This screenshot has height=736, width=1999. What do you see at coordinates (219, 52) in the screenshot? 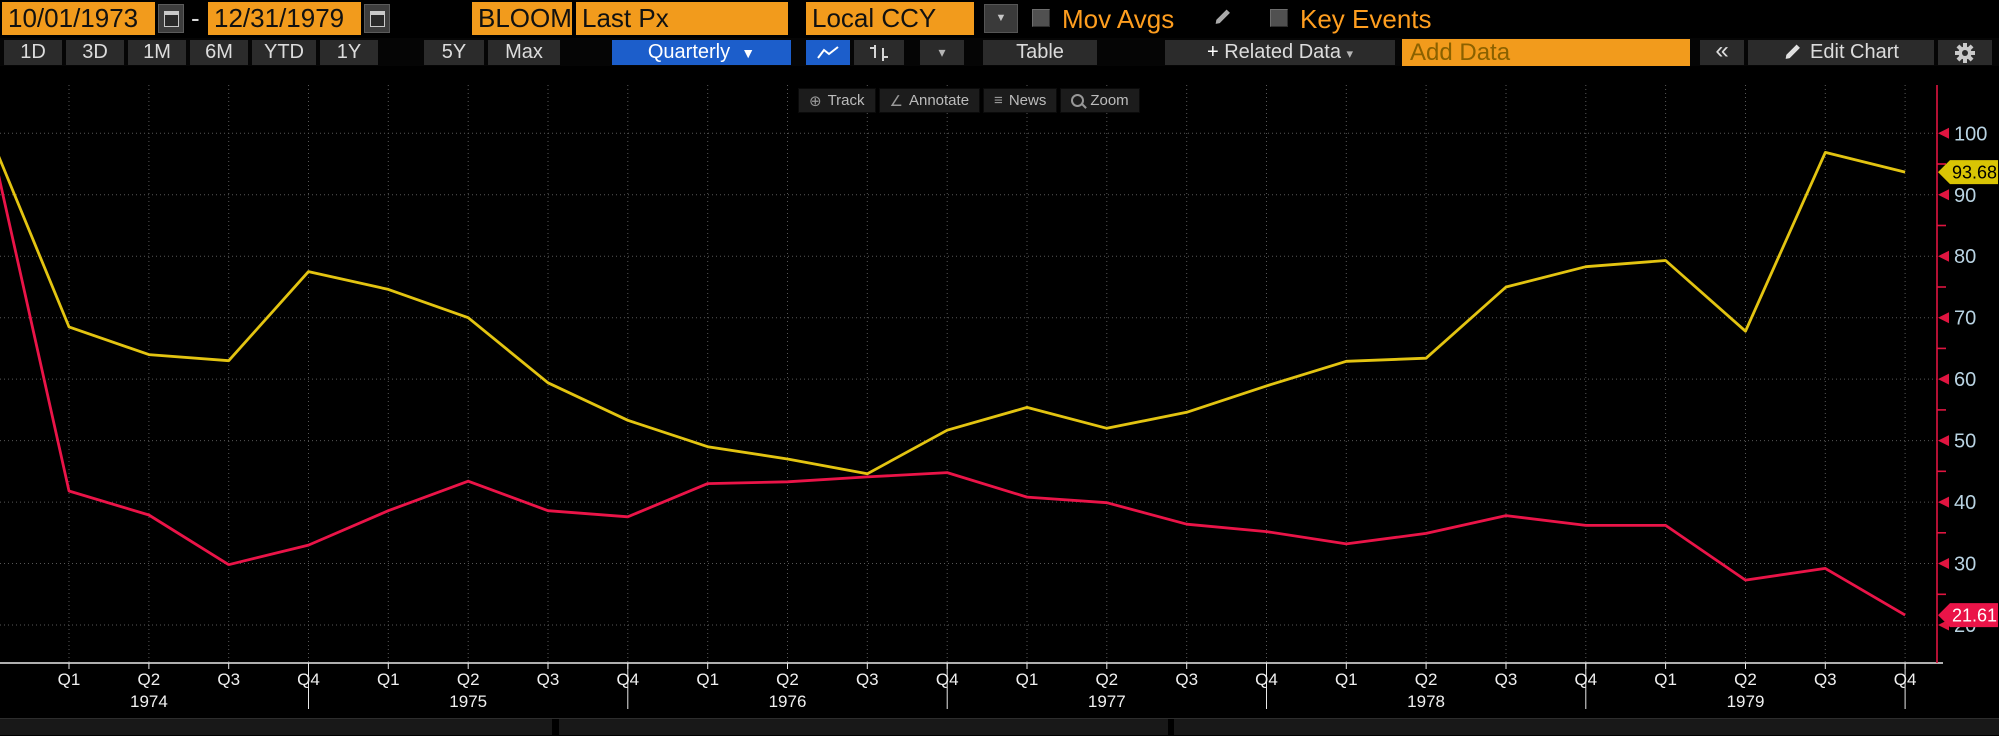
I see `range-button-6m: 6M` at bounding box center [219, 52].